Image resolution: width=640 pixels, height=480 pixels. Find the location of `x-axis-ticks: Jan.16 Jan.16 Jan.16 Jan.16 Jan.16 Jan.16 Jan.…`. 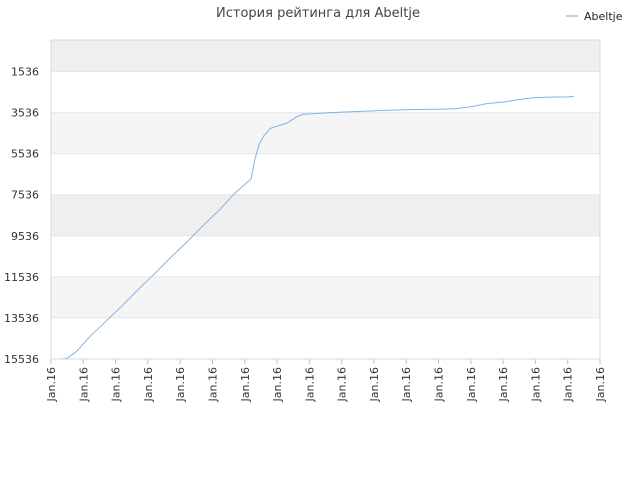

x-axis-ticks: Jan.16 Jan.16 Jan.16 Jan.16 Jan.16 Jan.16 Jan.… is located at coordinates (326, 380).